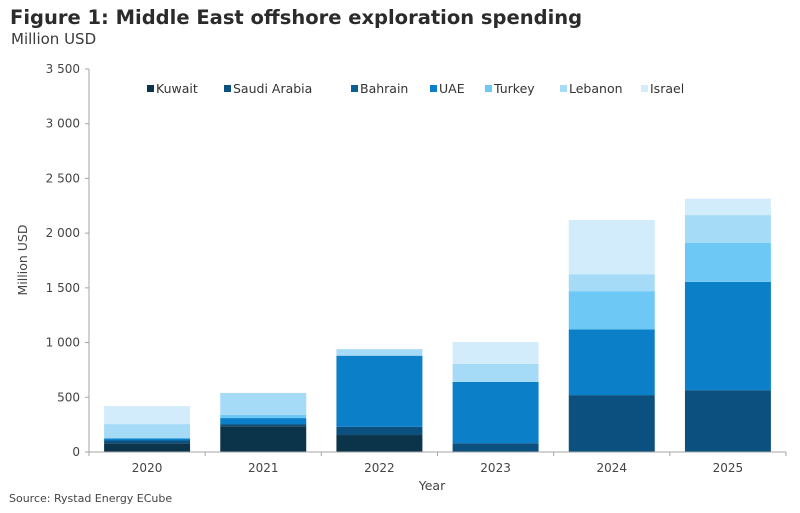 This screenshot has width=800, height=513. What do you see at coordinates (272, 88) in the screenshot?
I see `legend-label: Saudi Arabia` at bounding box center [272, 88].